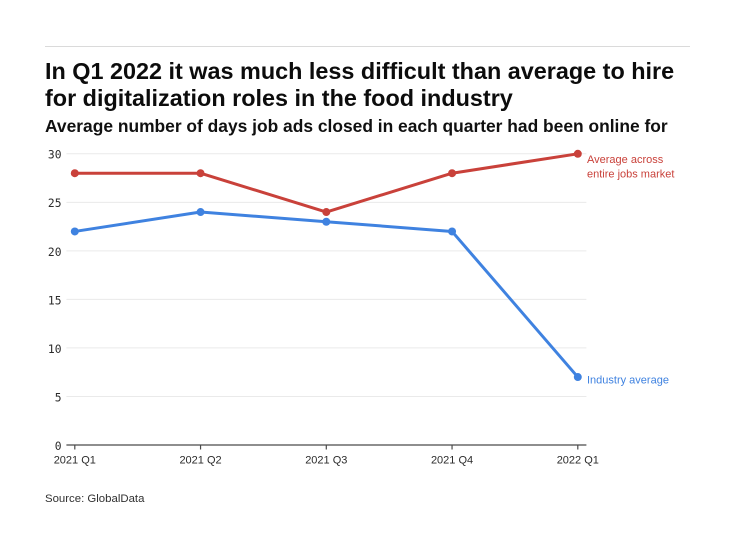 The height and width of the screenshot is (551, 735). Describe the element at coordinates (95, 498) in the screenshot. I see `source-credit: Source: GlobalData` at that location.